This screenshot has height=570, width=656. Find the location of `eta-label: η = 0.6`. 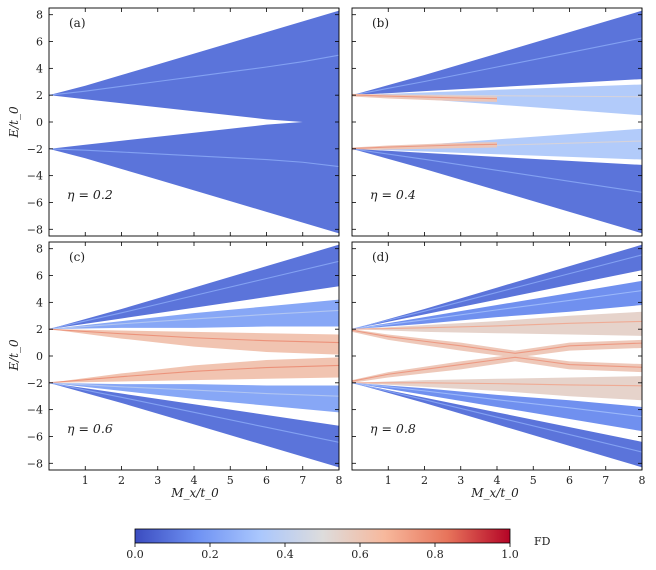

eta-label: η = 0.6 is located at coordinates (90, 428).